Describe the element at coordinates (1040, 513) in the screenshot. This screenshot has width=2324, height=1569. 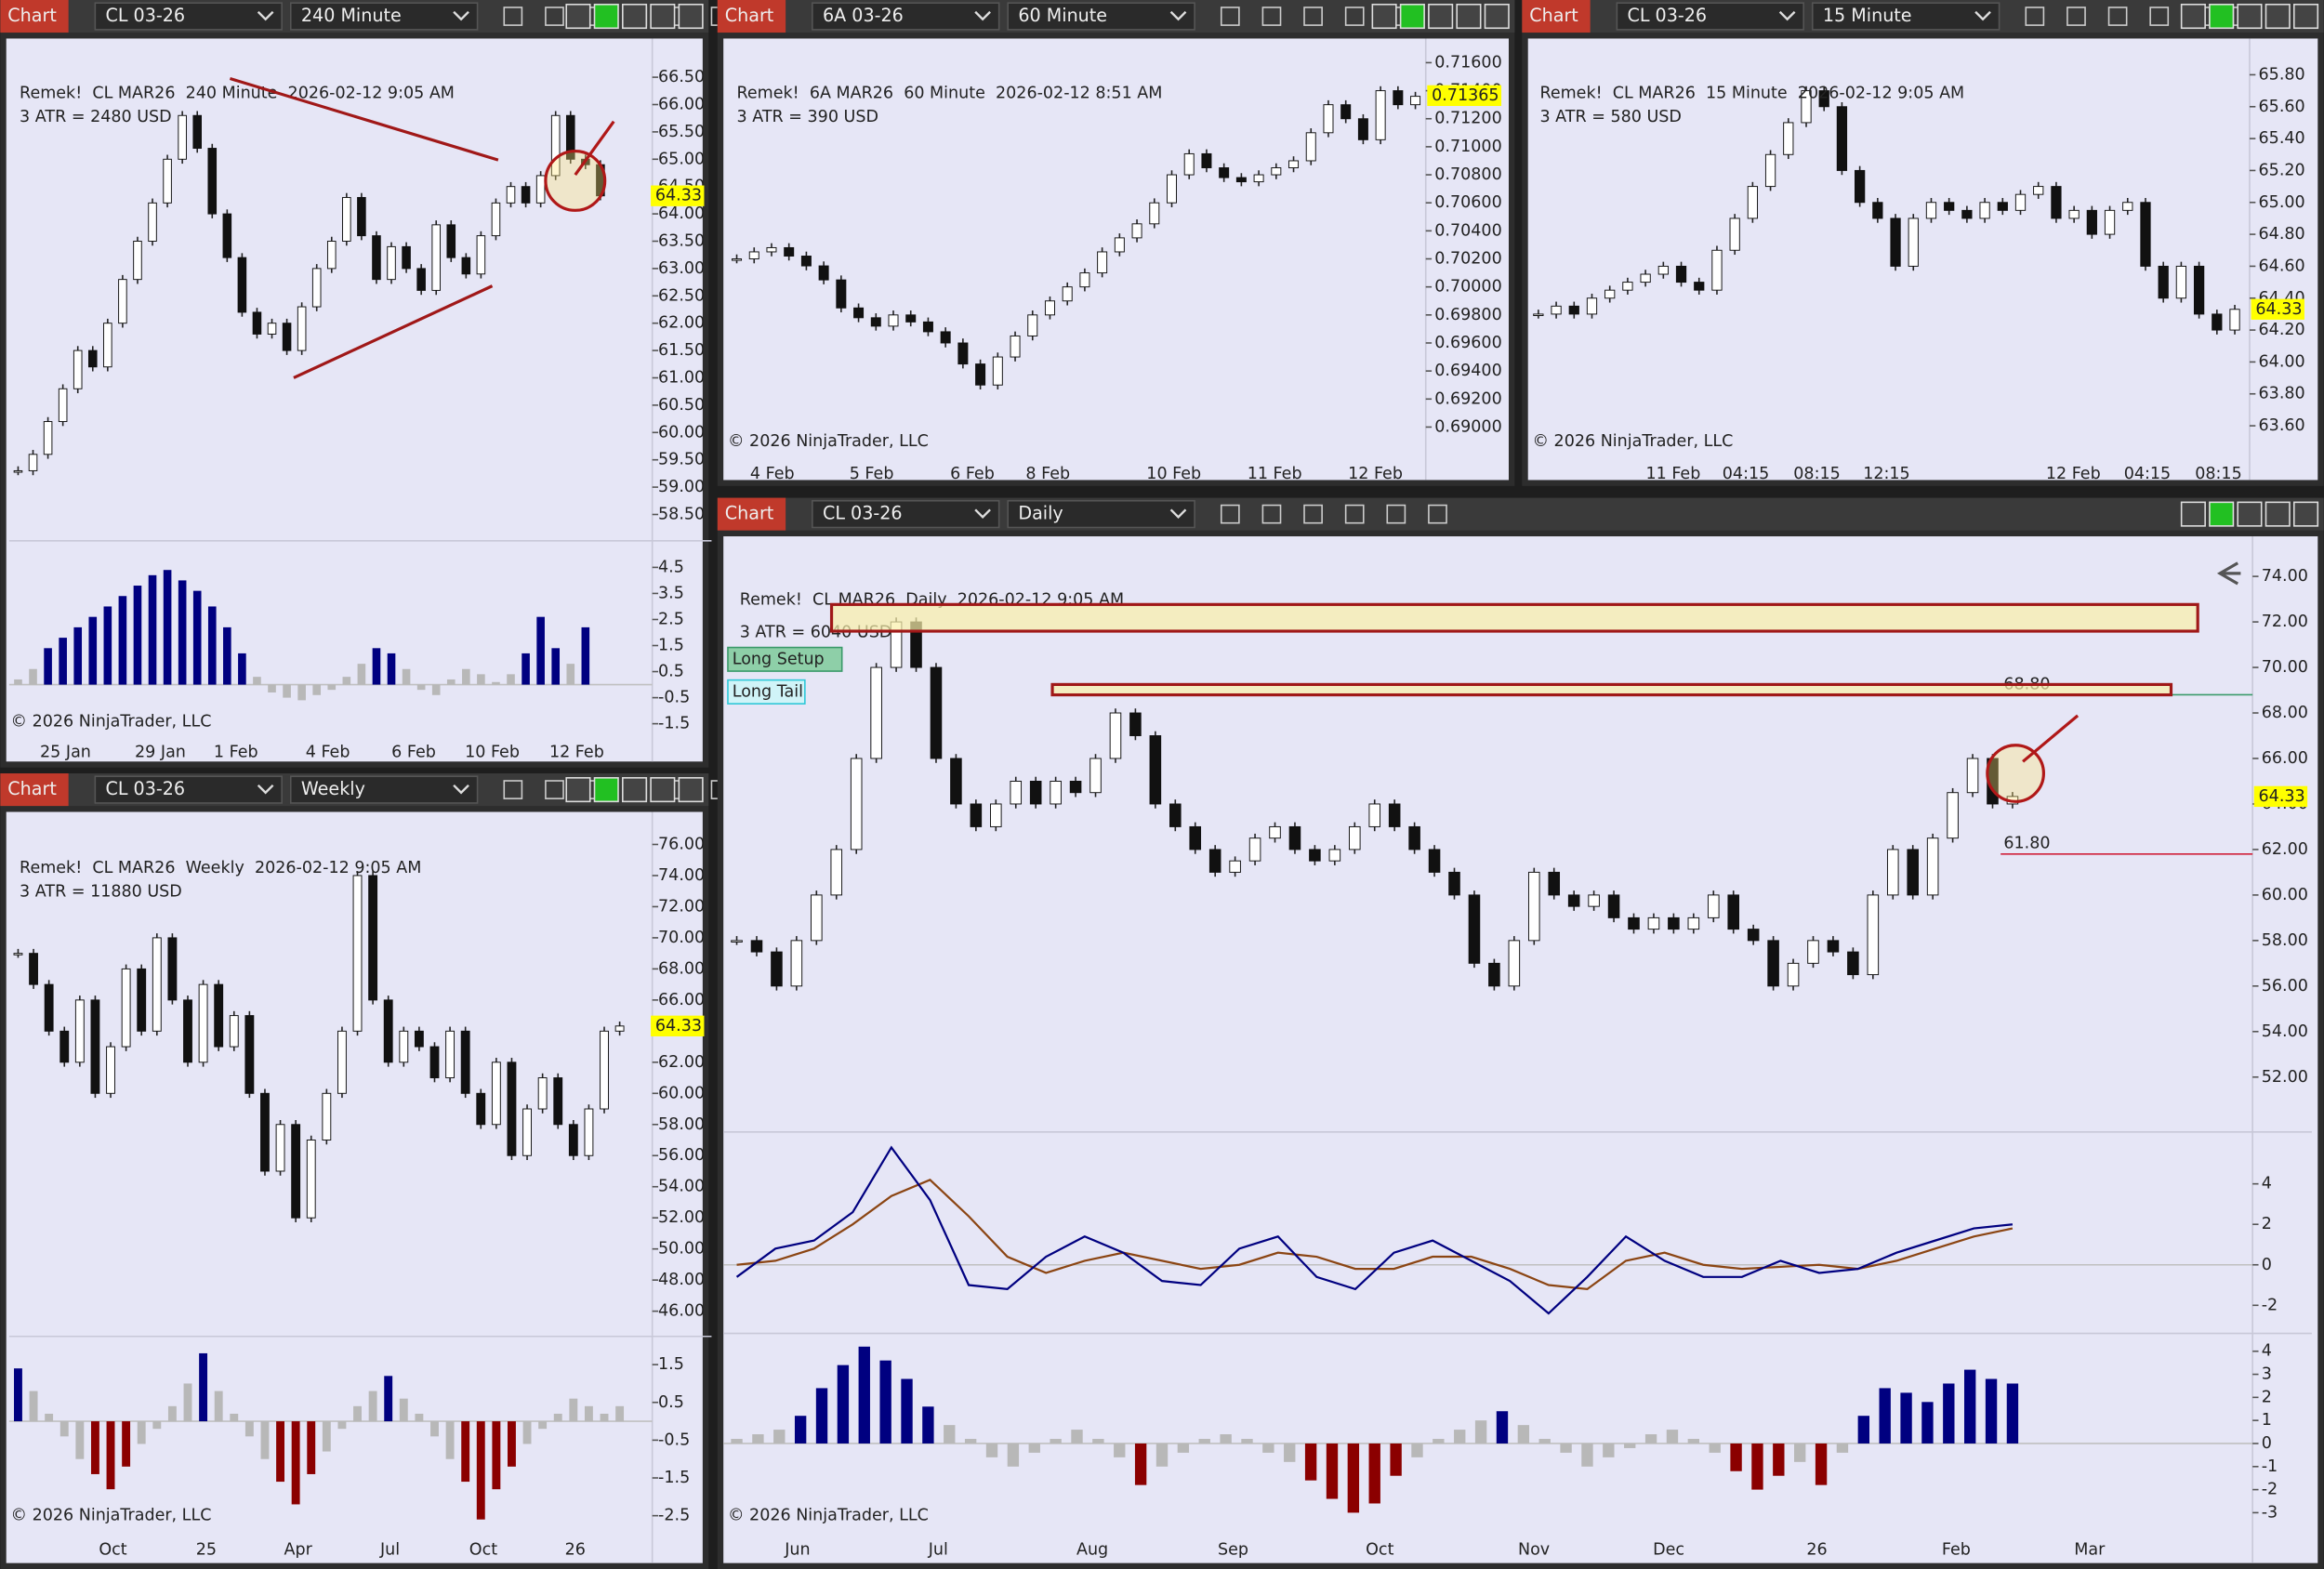
I see `dropdown-label: Daily` at that location.